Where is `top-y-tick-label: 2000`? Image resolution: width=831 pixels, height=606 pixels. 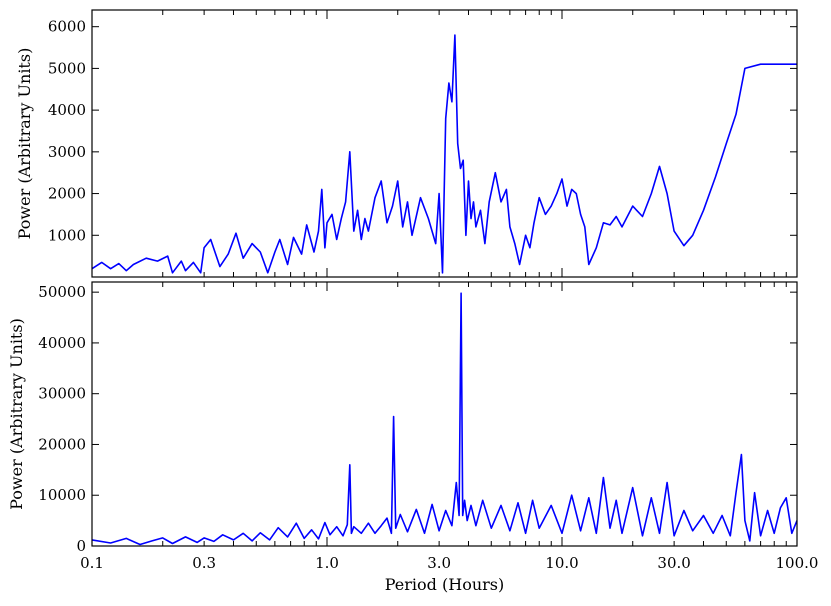 top-y-tick-label: 2000 is located at coordinates (67, 194).